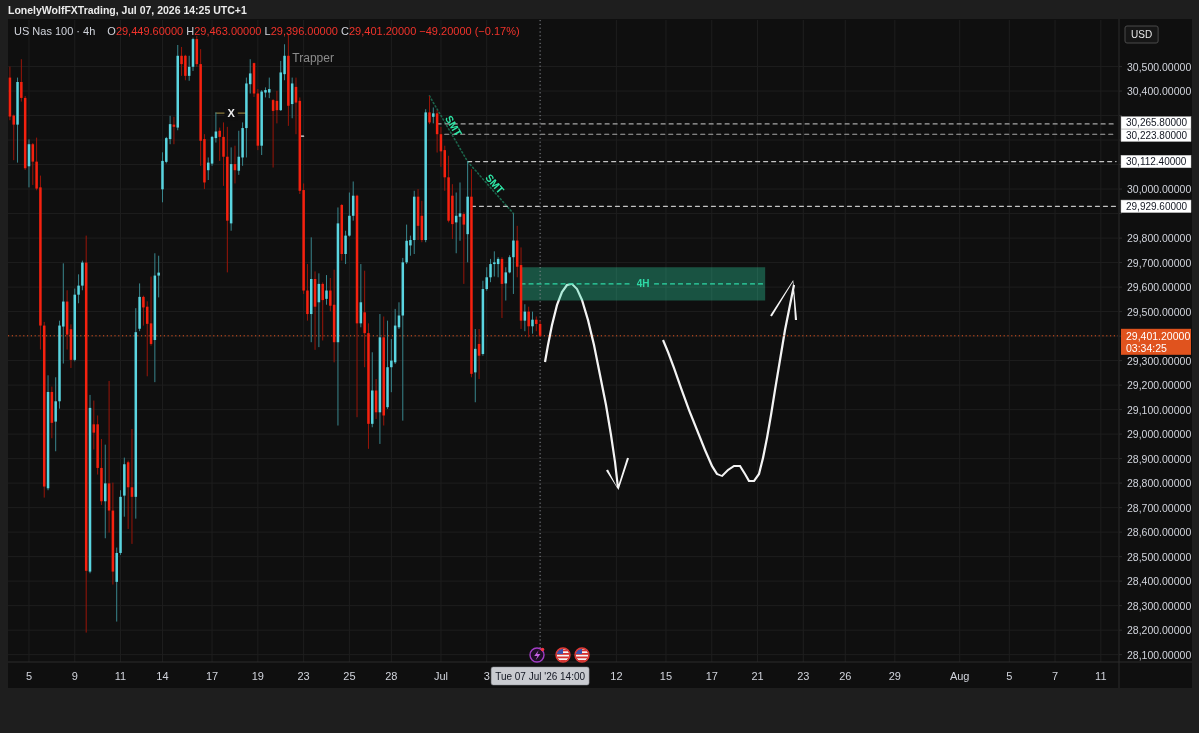 This screenshot has height=733, width=1199. Describe the element at coordinates (540, 676) in the screenshot. I see `x-tick-label: Tue 07 Jul '26 14:00` at that location.